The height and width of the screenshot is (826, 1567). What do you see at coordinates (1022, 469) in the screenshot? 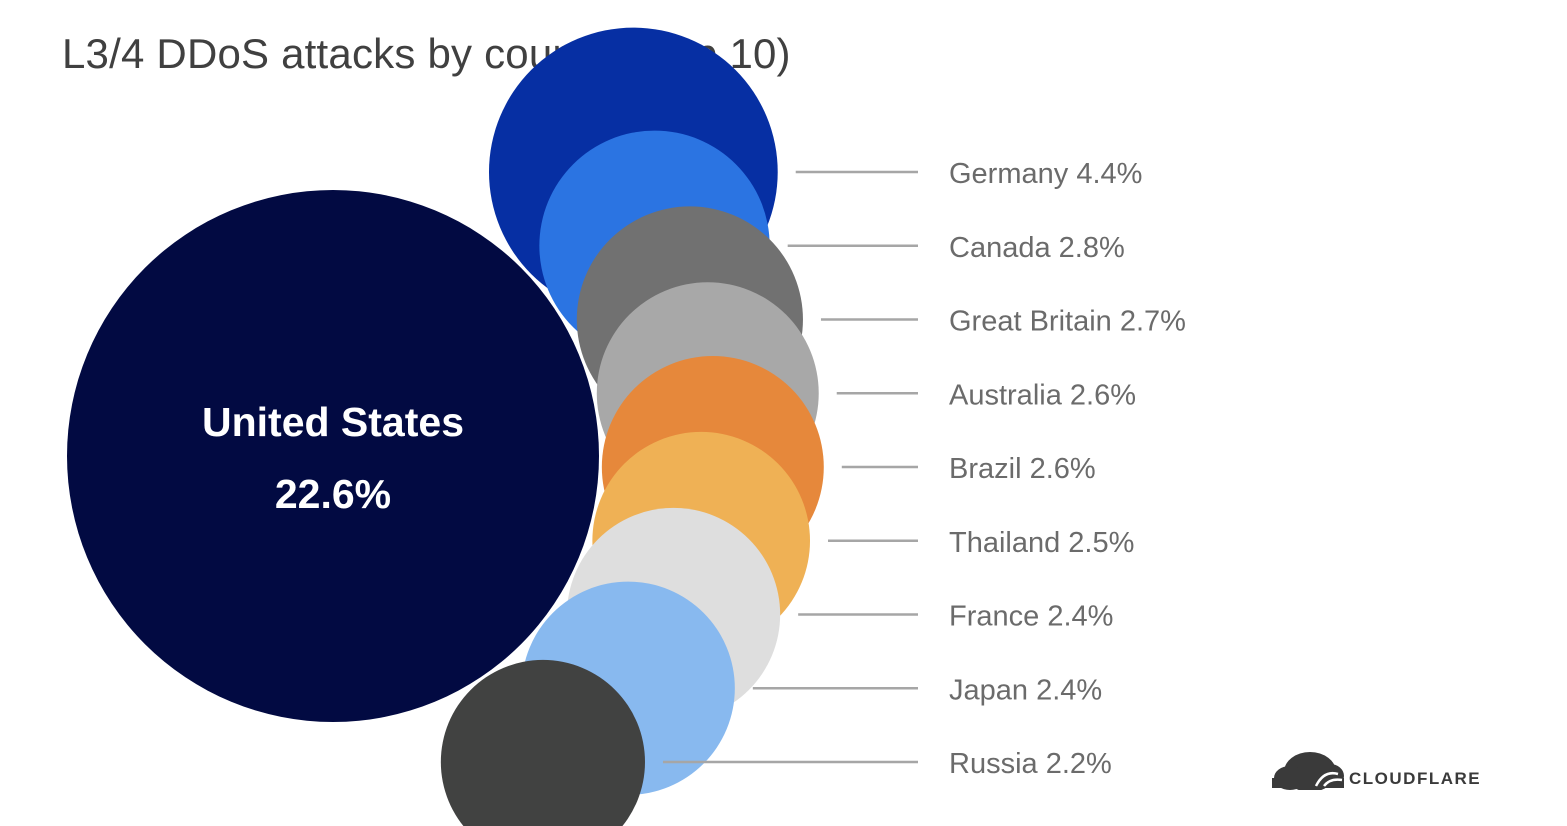
I see `bubble-label-brazil: Brazil 2.6%` at bounding box center [1022, 469].